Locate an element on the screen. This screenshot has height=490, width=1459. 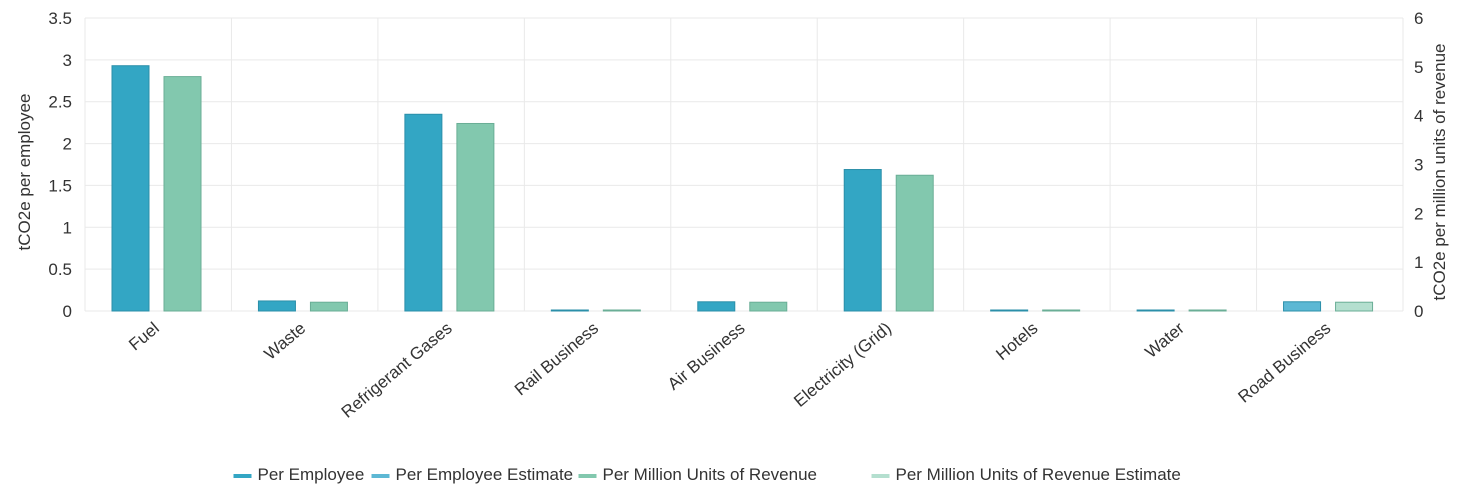
y-tick-label: 2.5 is located at coordinates (60, 102).